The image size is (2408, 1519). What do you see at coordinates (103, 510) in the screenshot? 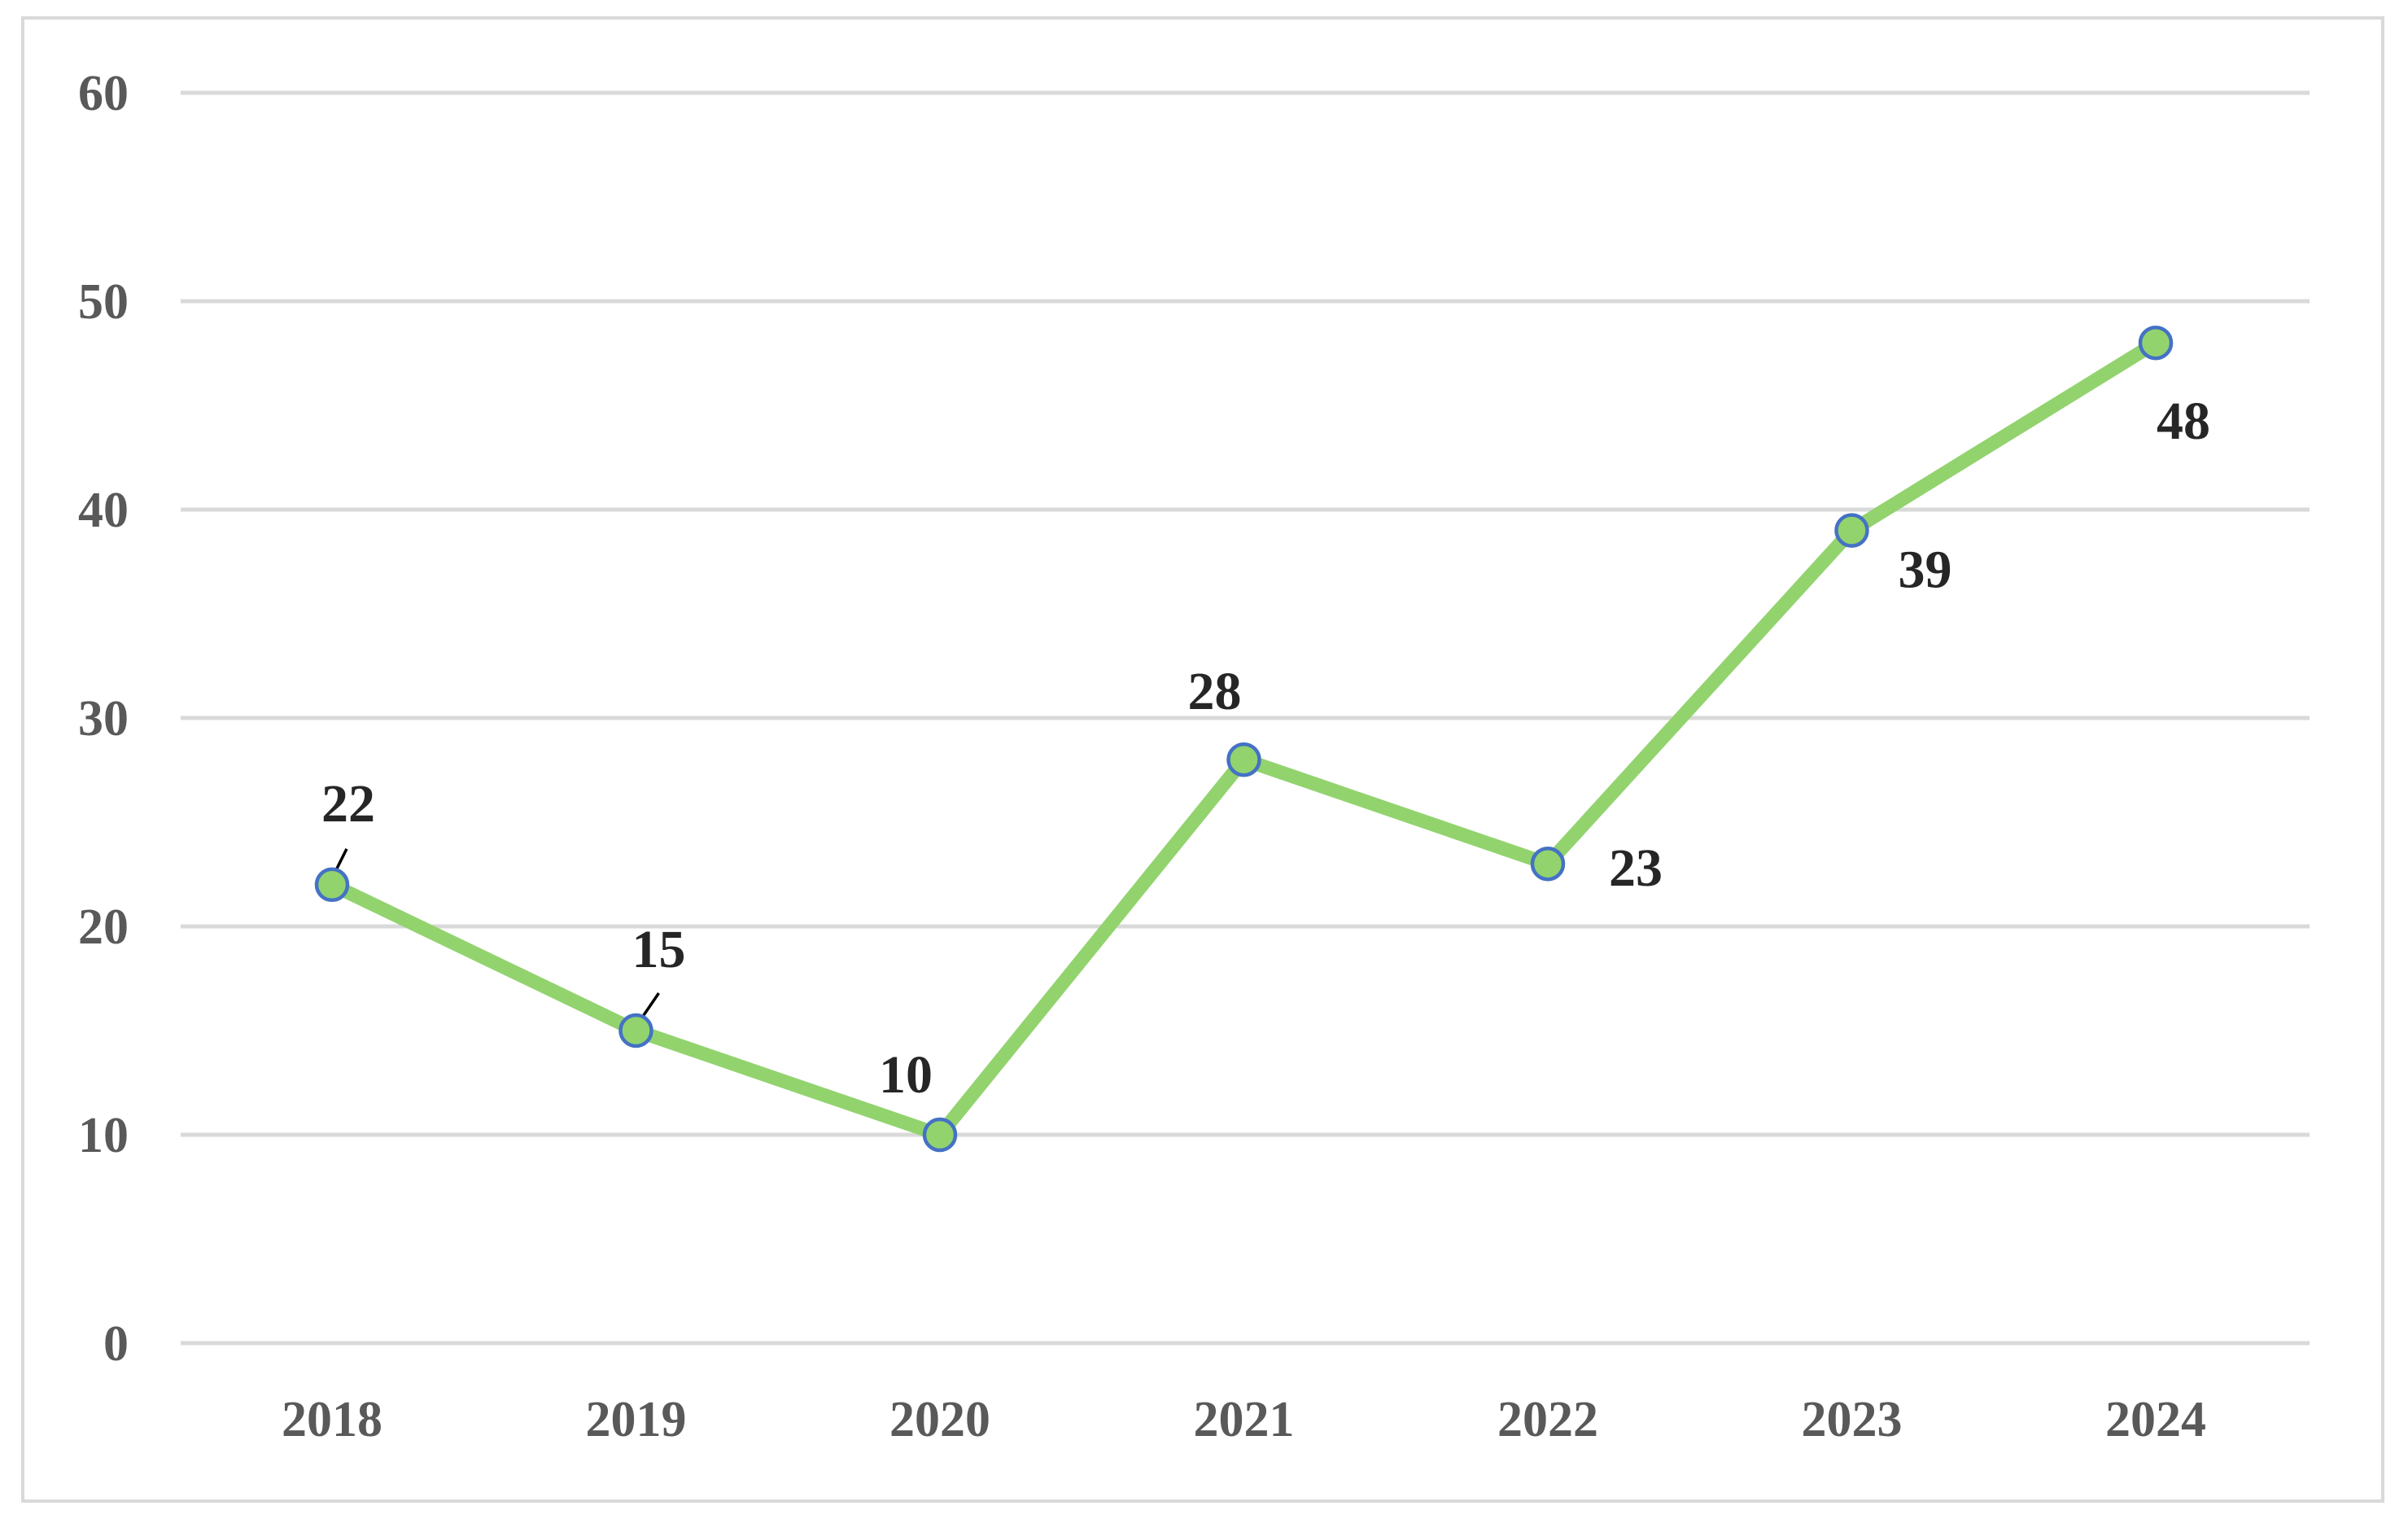
I see `y-tick-label: 40` at bounding box center [103, 510].